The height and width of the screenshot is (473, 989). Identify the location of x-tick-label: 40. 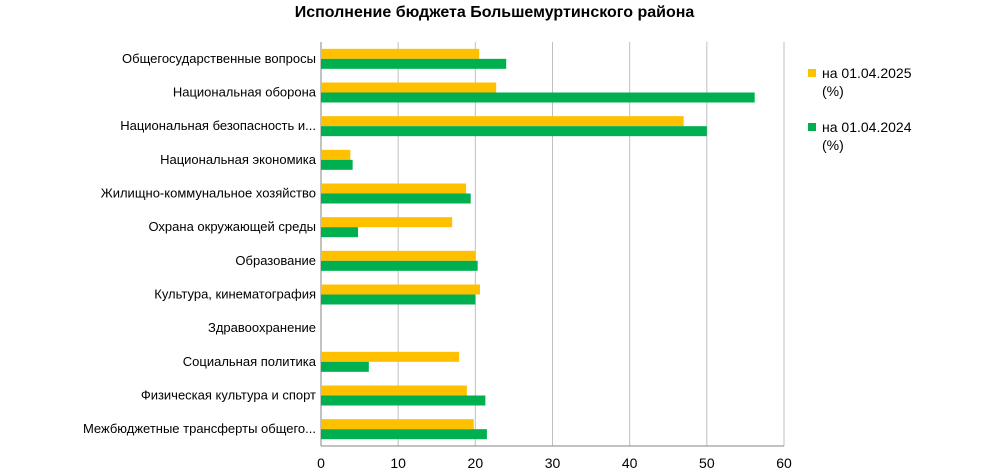
(630, 463).